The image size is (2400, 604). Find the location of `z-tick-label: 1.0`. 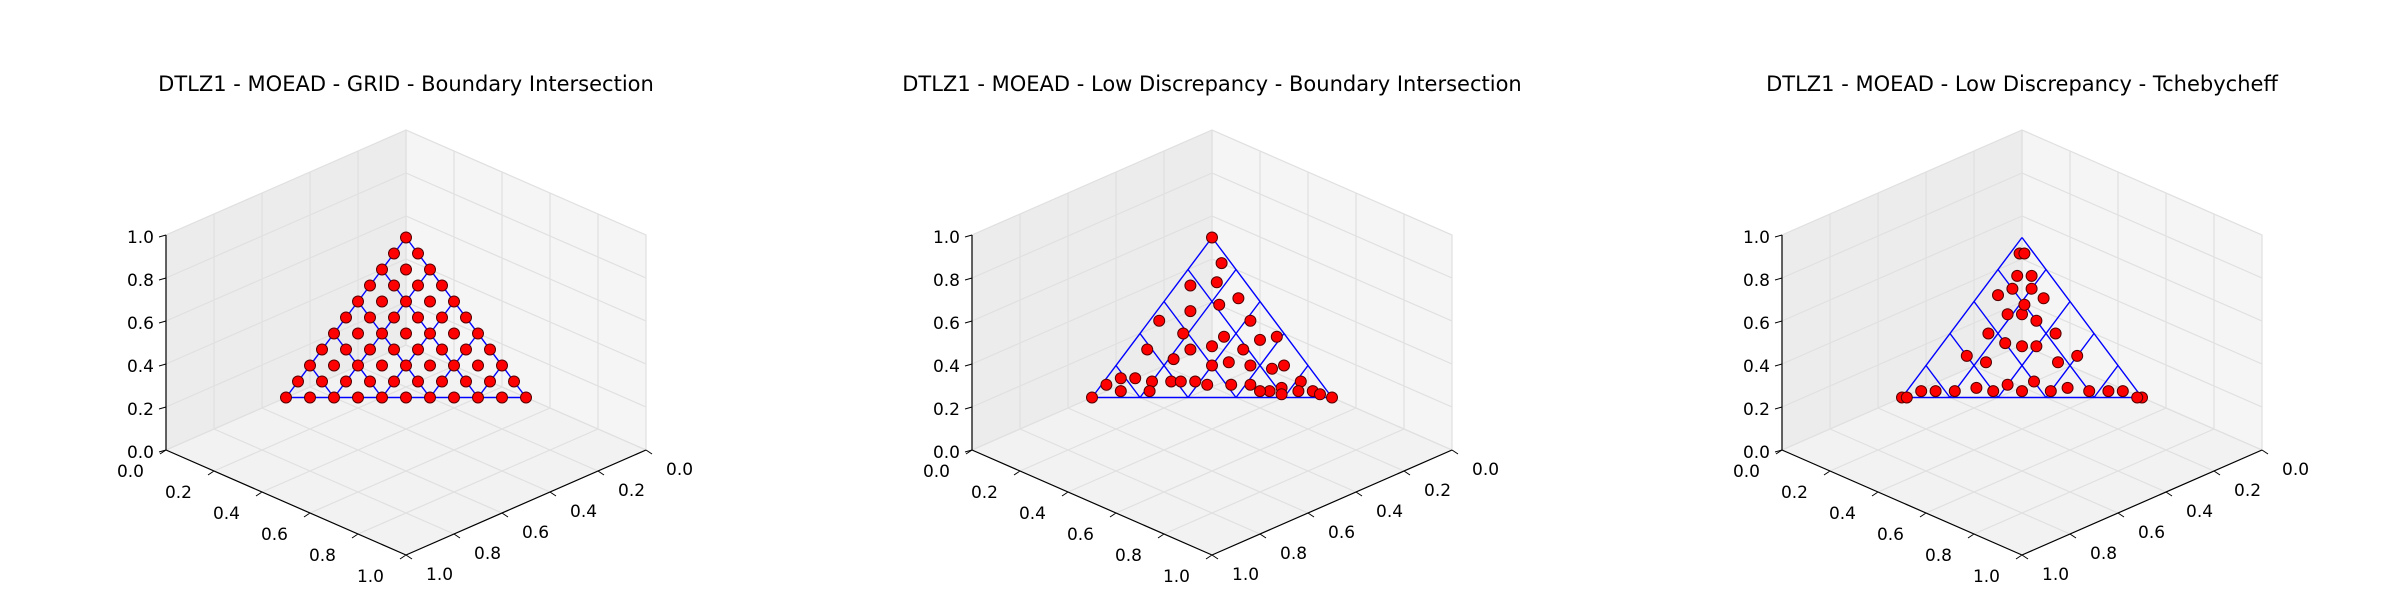

z-tick-label: 1.0 is located at coordinates (140, 238).